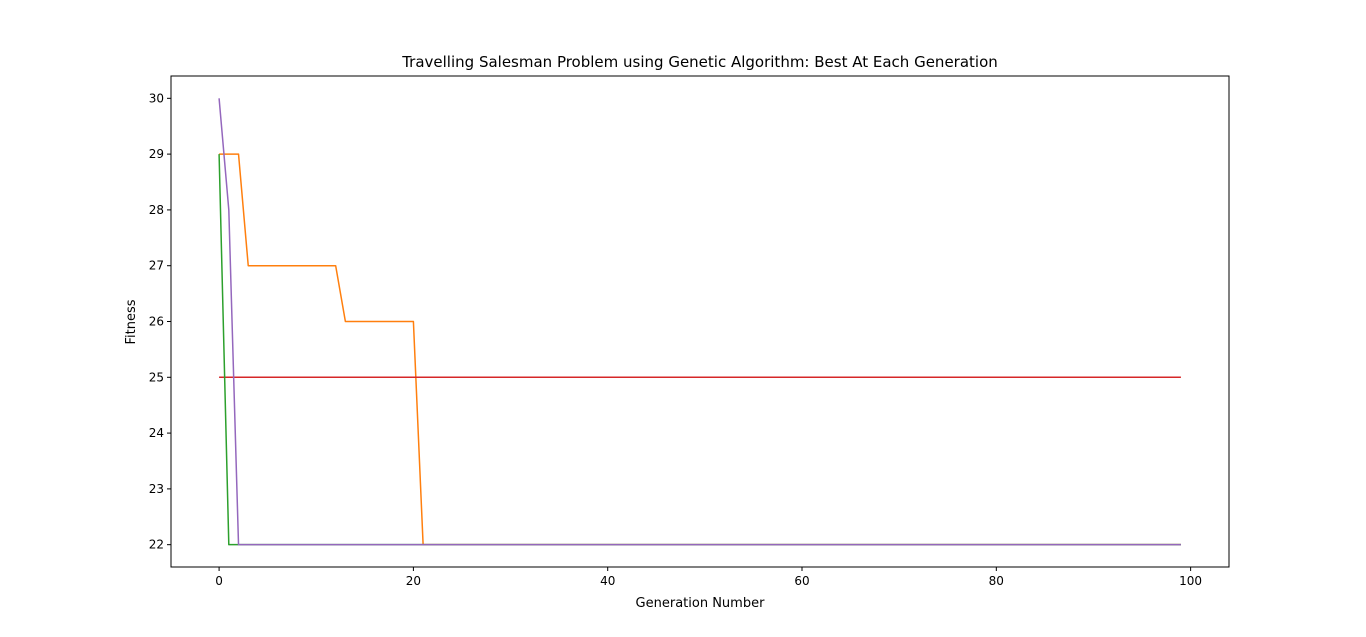 Image resolution: width=1366 pixels, height=637 pixels. What do you see at coordinates (156, 489) in the screenshot?
I see `y-tick-label: 23` at bounding box center [156, 489].